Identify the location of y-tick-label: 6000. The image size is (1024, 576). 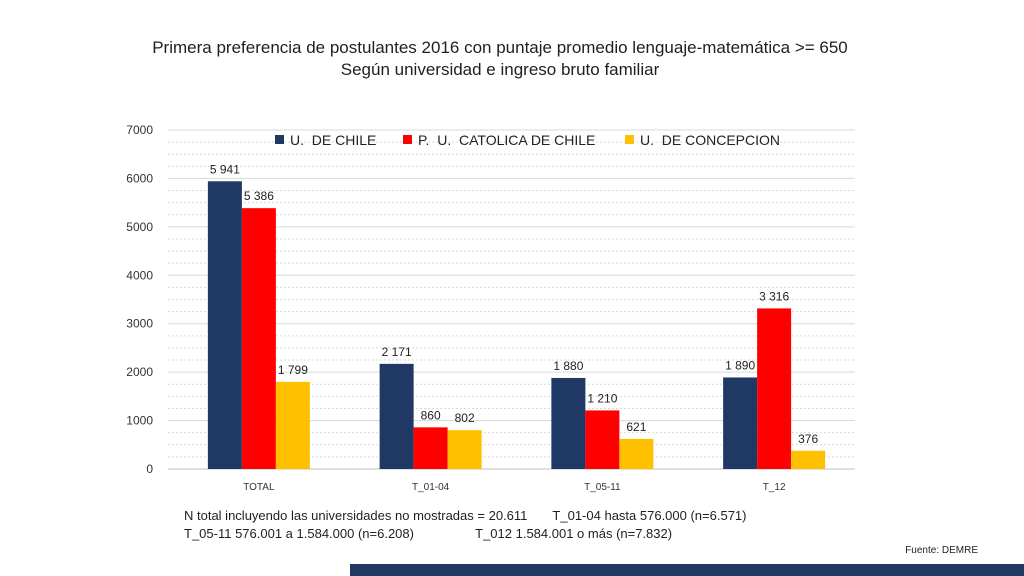
(139, 178).